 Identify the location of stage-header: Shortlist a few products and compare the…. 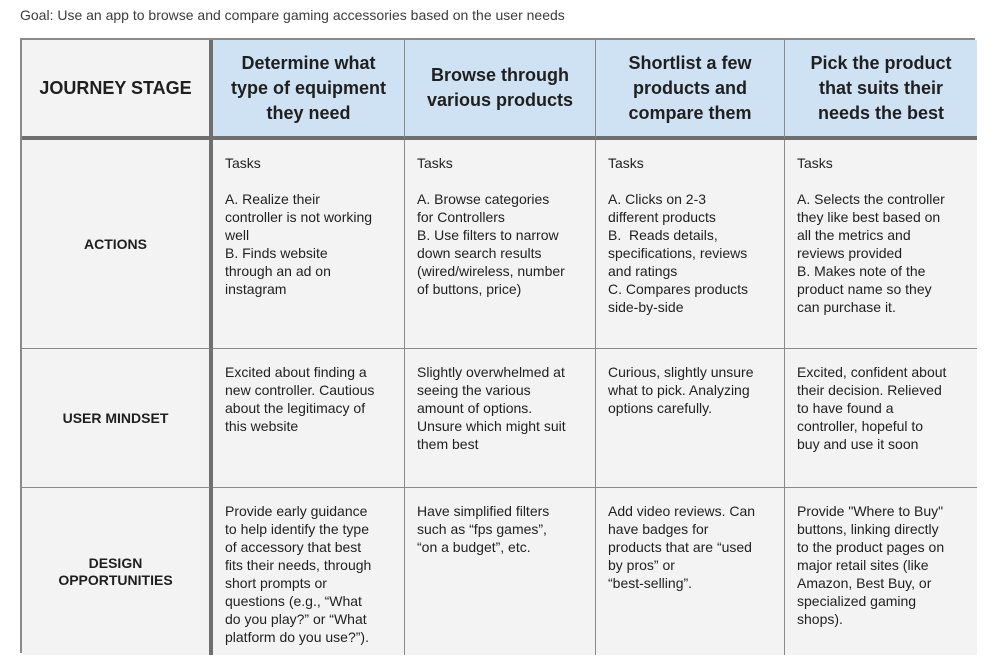
(690, 90).